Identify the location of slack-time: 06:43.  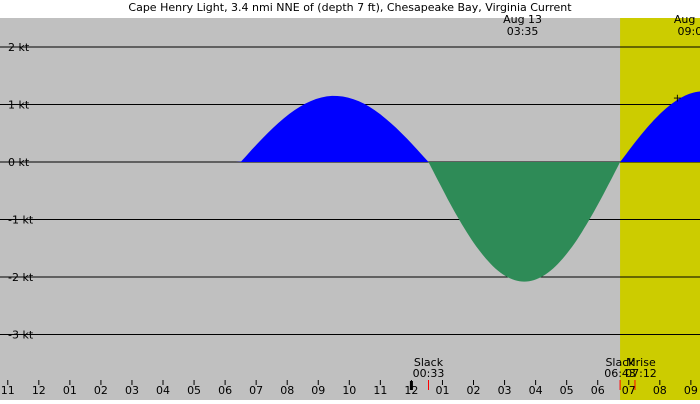
(620, 373).